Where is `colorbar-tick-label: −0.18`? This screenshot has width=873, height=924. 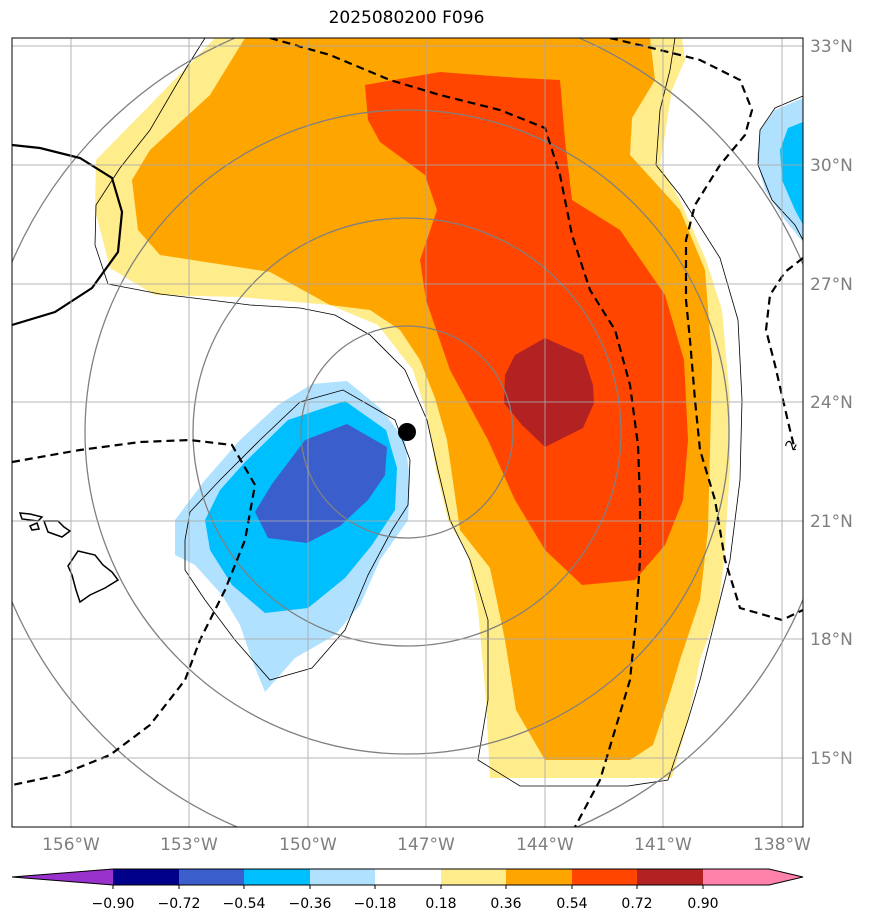
colorbar-tick-label: −0.18 is located at coordinates (375, 904).